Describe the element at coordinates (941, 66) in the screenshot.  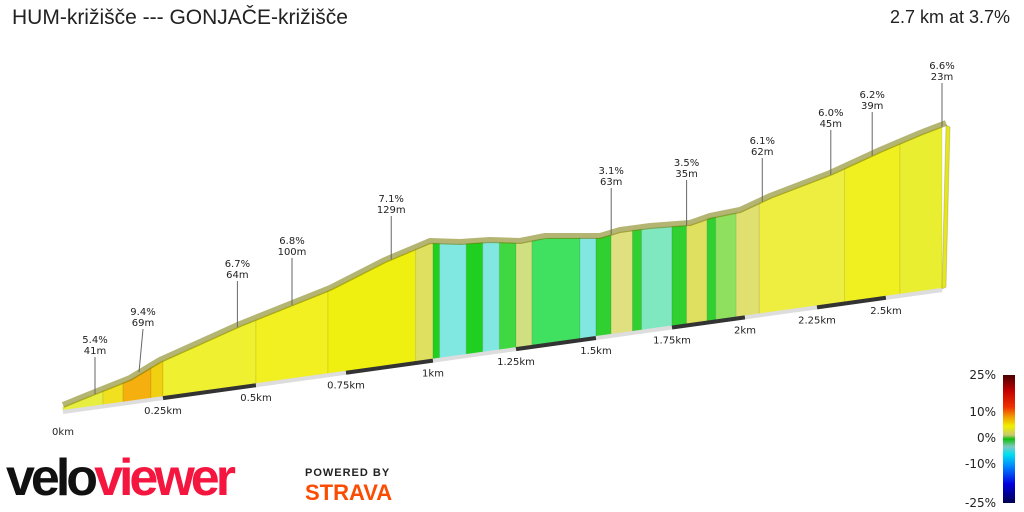
I see `annotation-grade: 6.6%` at that location.